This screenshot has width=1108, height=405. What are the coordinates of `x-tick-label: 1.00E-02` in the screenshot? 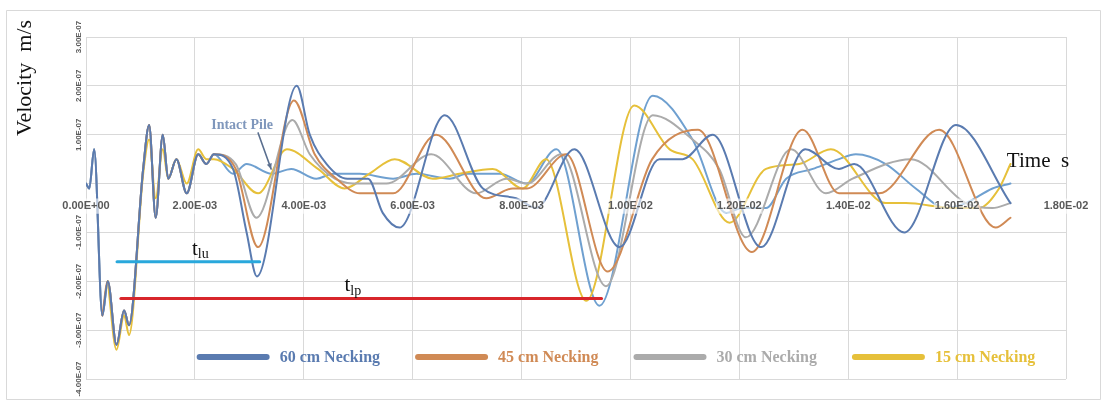 It's located at (630, 205).